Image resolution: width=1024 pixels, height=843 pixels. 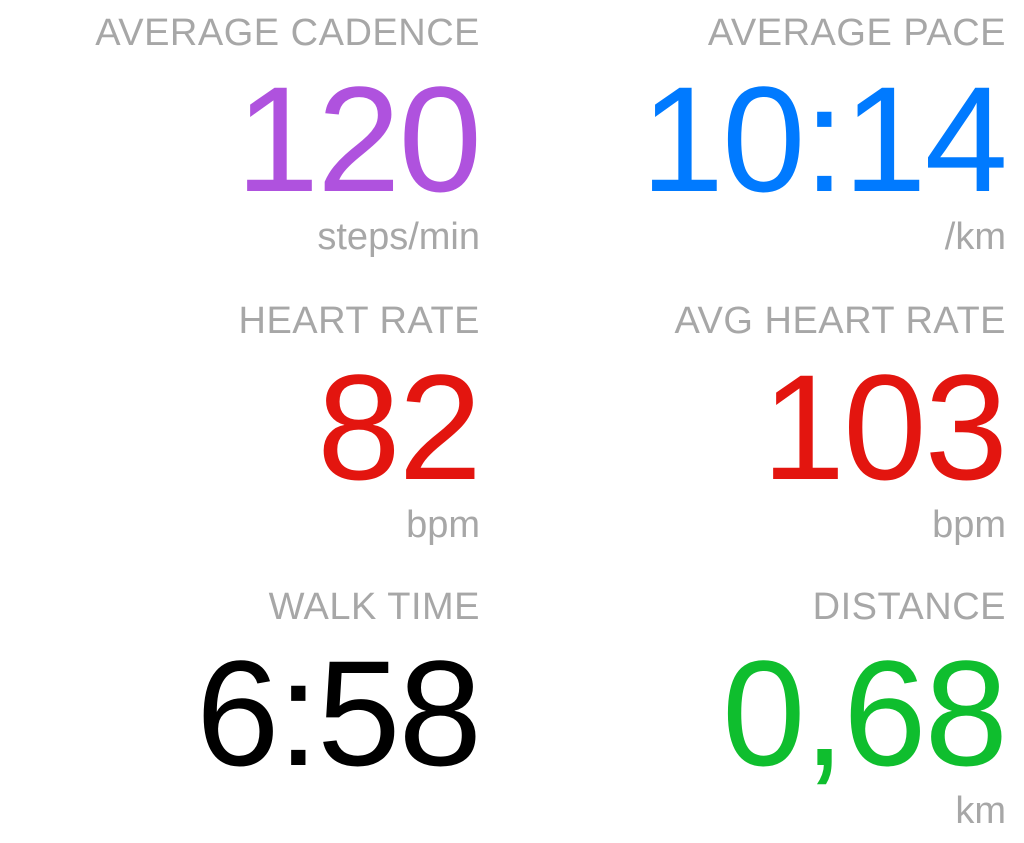 What do you see at coordinates (975, 237) in the screenshot?
I see `average-pace-unit: /km` at bounding box center [975, 237].